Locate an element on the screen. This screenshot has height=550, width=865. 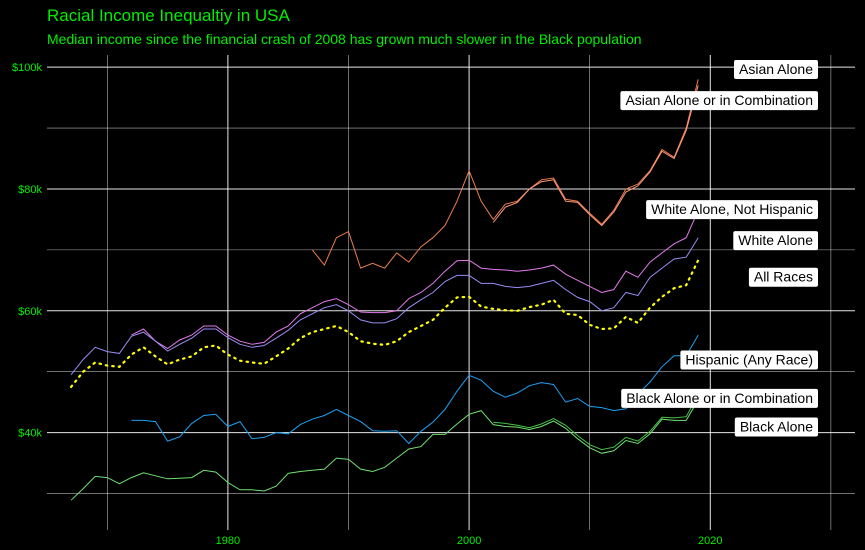
series-label: All Races is located at coordinates (783, 277).